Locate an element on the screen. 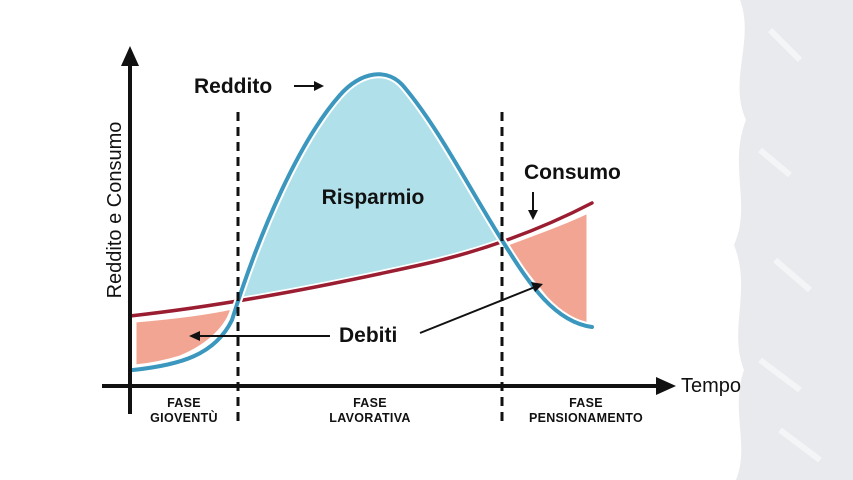 This screenshot has height=480, width=853. phase-retirement-line1: FASE is located at coordinates (586, 403).